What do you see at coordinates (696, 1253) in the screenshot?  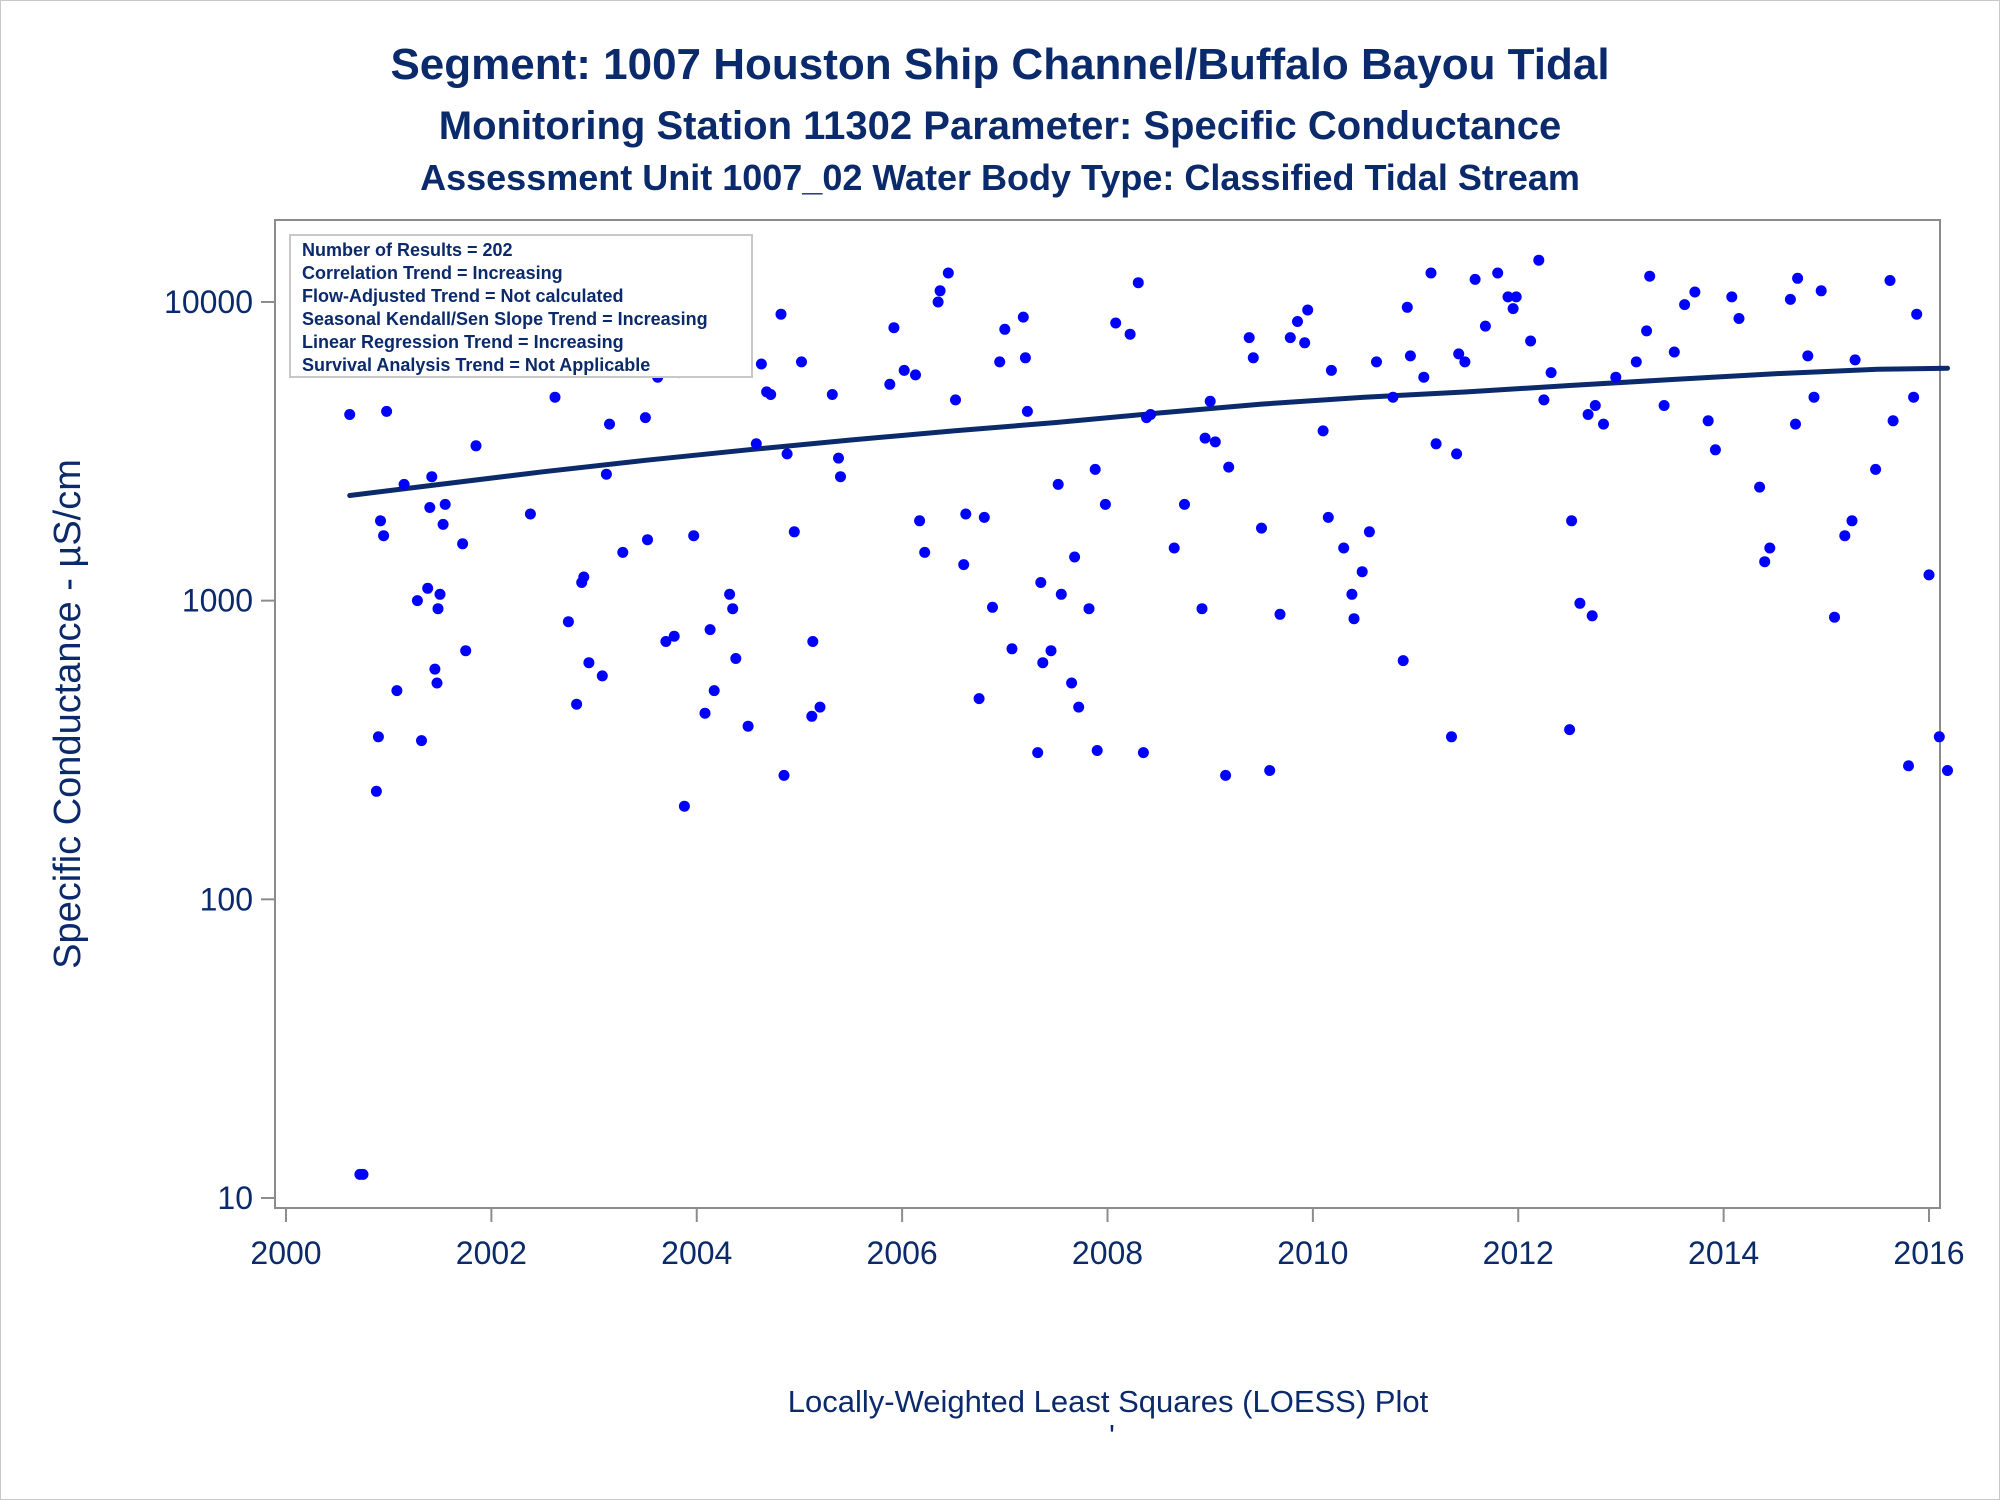 I see `x-tick-label: 2004` at bounding box center [696, 1253].